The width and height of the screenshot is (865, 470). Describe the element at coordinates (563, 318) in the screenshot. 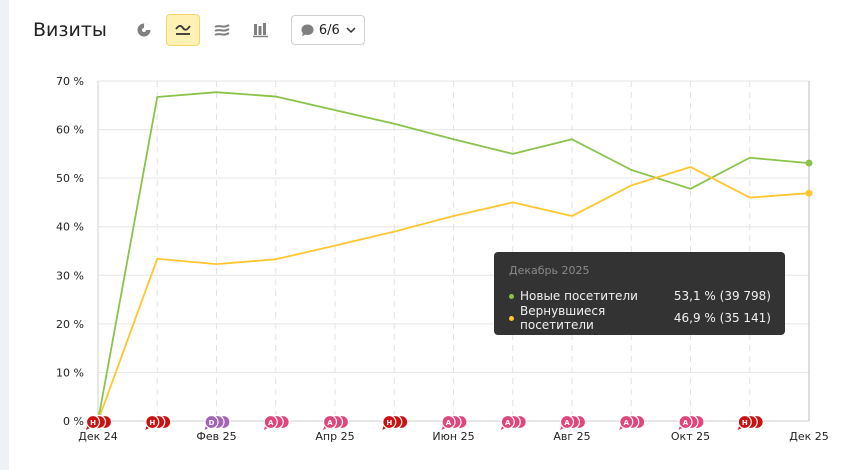

I see `tooltip-series-name: Вернувшиеся посетители` at that location.